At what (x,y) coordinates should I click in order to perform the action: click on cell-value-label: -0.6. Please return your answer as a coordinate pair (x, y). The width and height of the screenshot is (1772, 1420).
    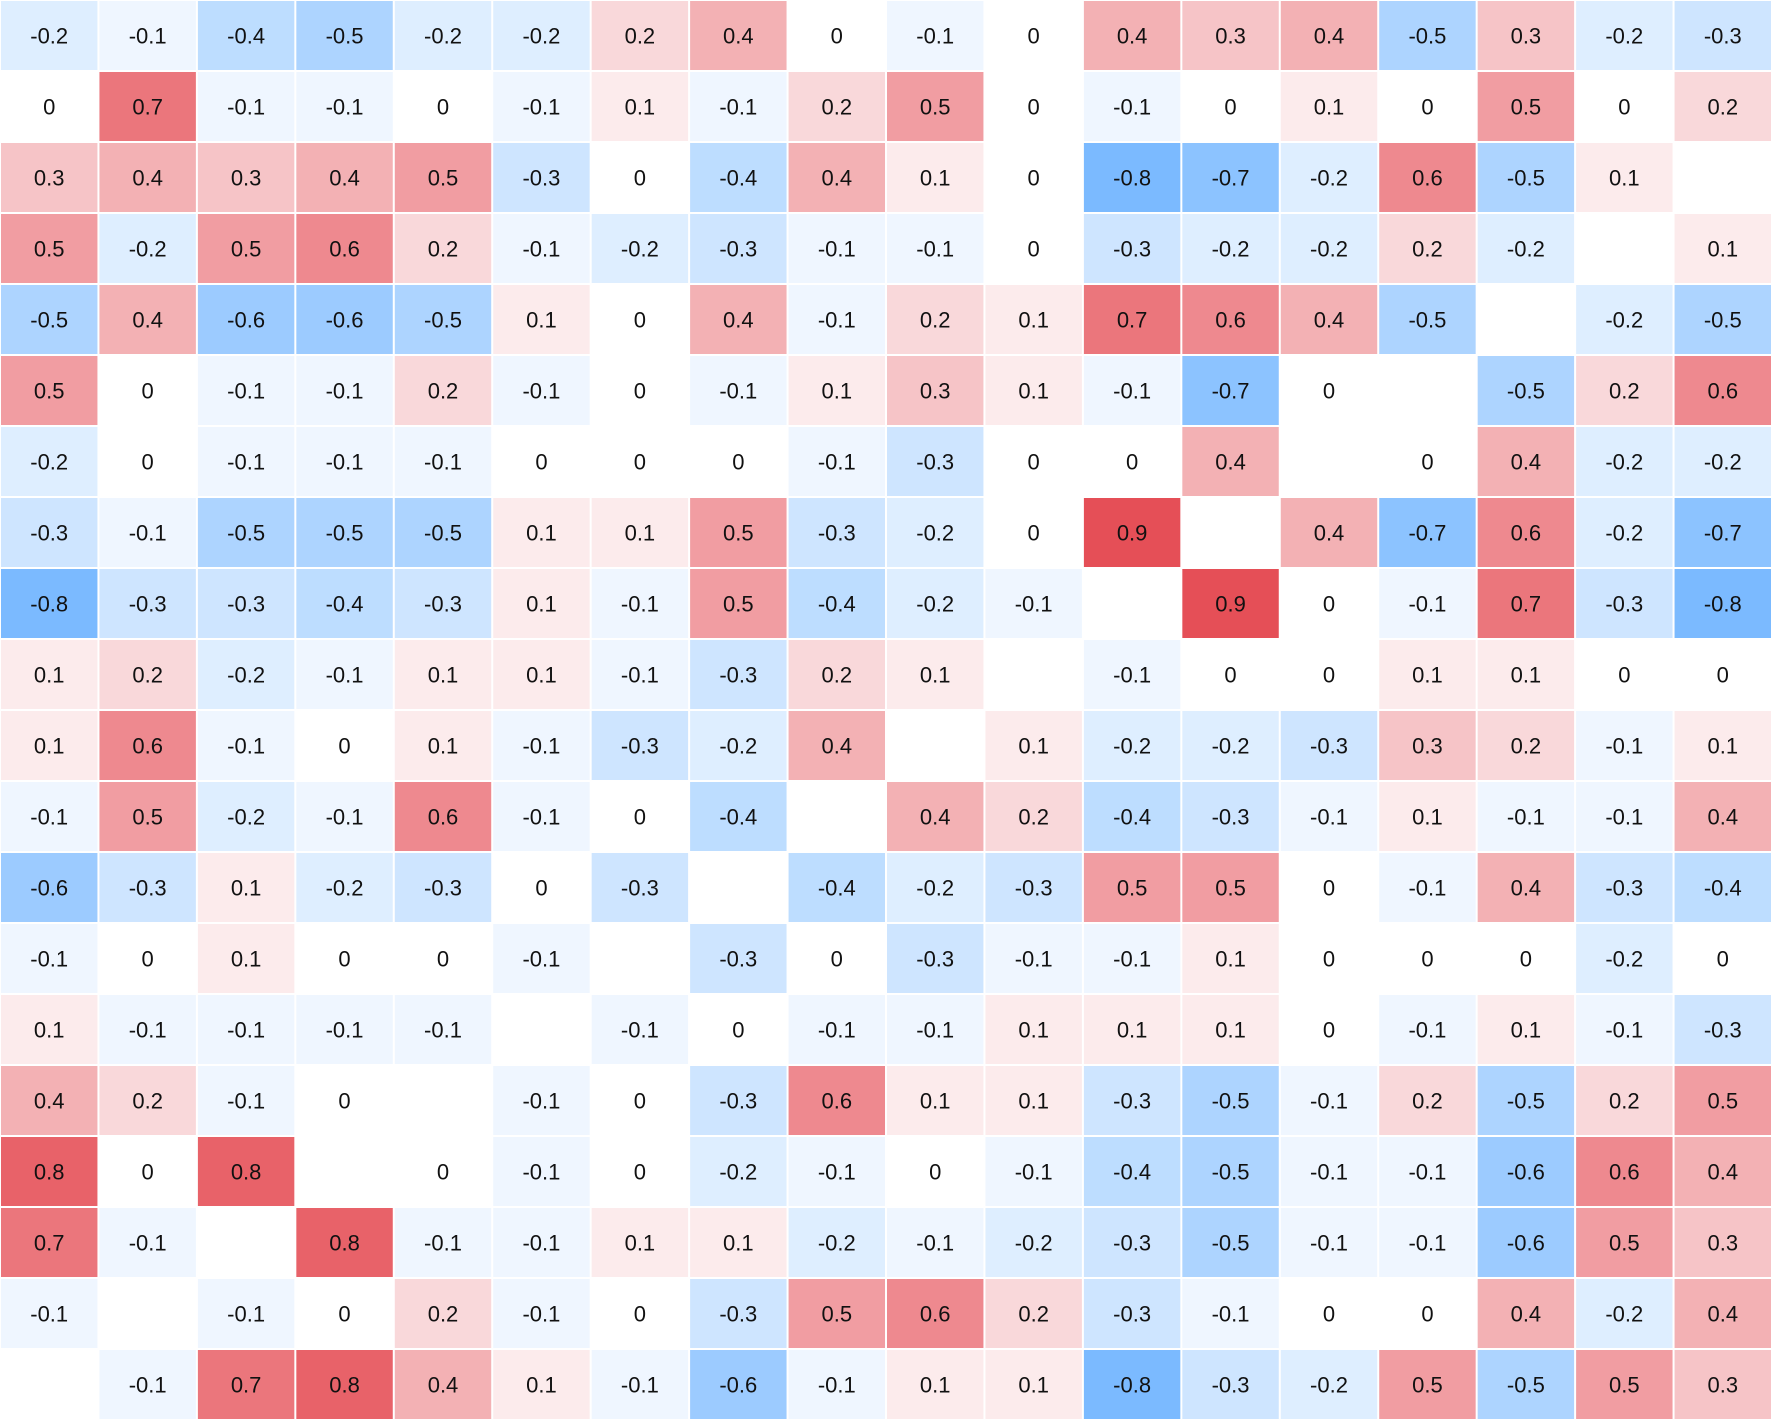
    Looking at the image, I should click on (246, 320).